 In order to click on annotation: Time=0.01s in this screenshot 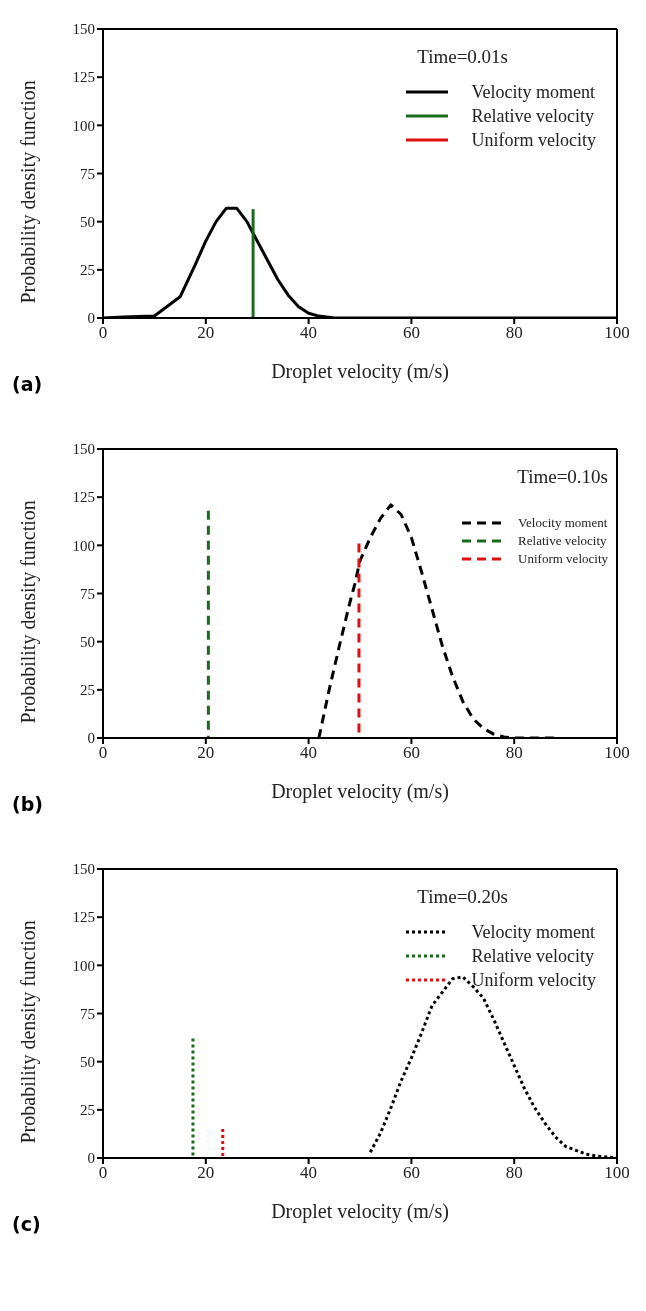, I will do `click(462, 57)`.